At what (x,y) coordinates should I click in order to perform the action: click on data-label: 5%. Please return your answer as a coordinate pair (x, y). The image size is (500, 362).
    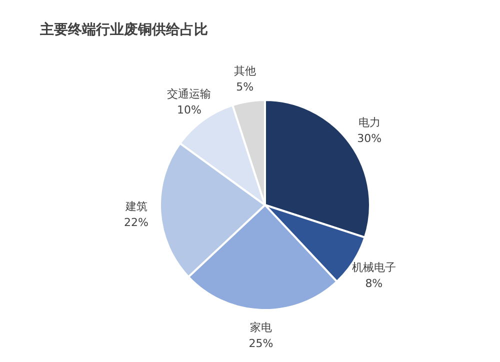
    Looking at the image, I should click on (245, 87).